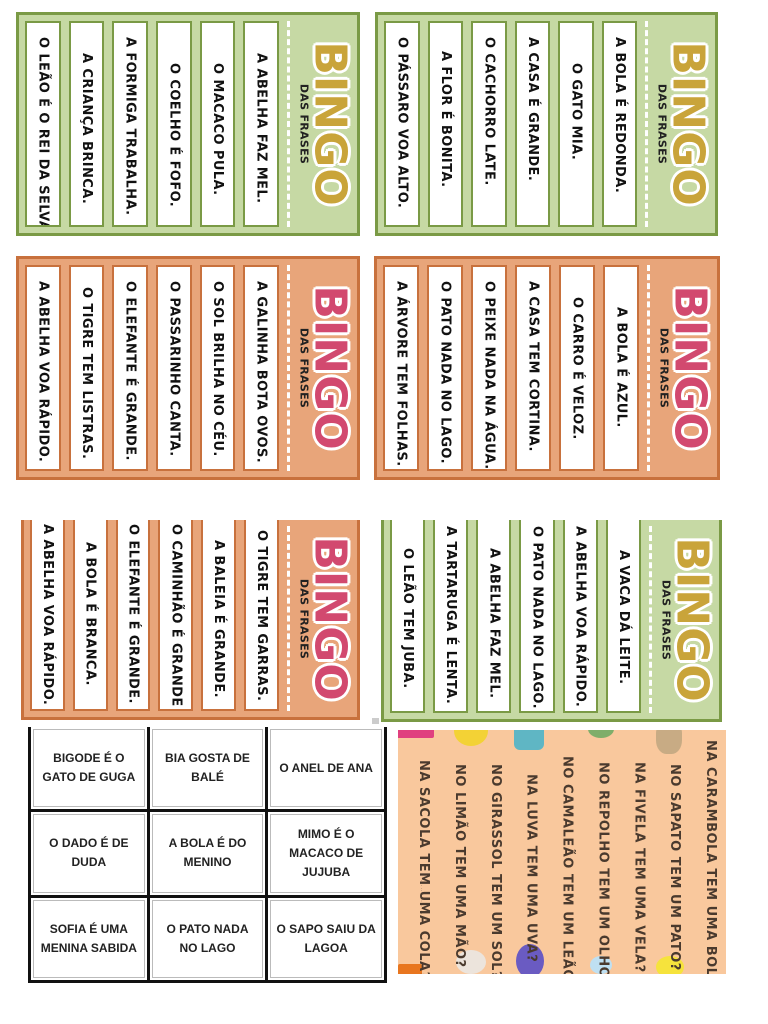 This screenshot has width=768, height=1024. I want to click on phrase-strip: A FLOR É BONITA., so click(445, 124).